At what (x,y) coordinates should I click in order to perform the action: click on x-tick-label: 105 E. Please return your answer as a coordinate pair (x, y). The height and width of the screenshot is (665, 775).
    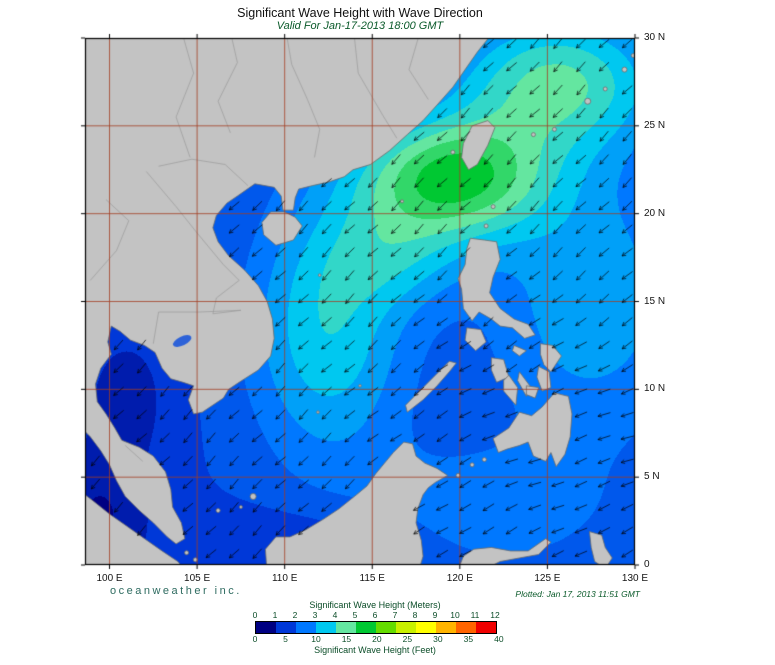
    Looking at the image, I should click on (197, 578).